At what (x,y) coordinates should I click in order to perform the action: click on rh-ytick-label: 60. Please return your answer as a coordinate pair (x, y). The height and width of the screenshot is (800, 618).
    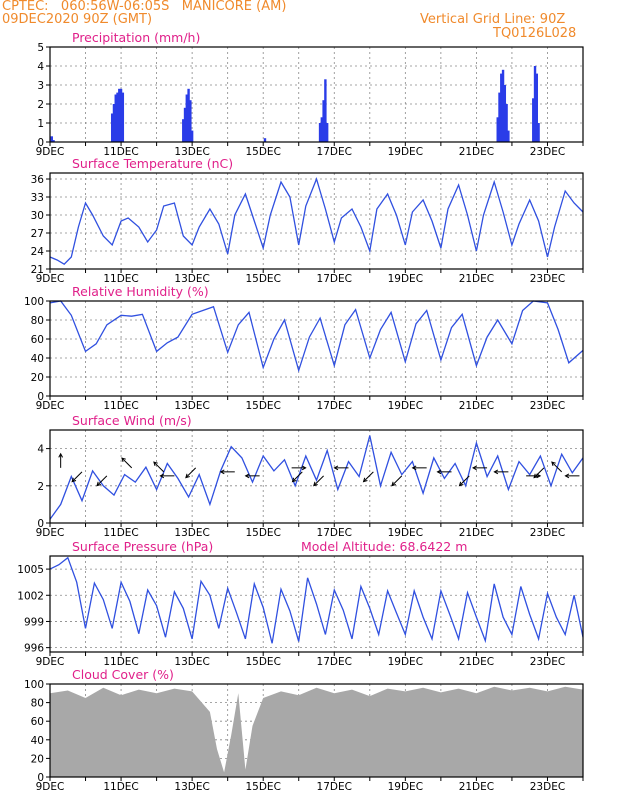
    Looking at the image, I should click on (37, 340).